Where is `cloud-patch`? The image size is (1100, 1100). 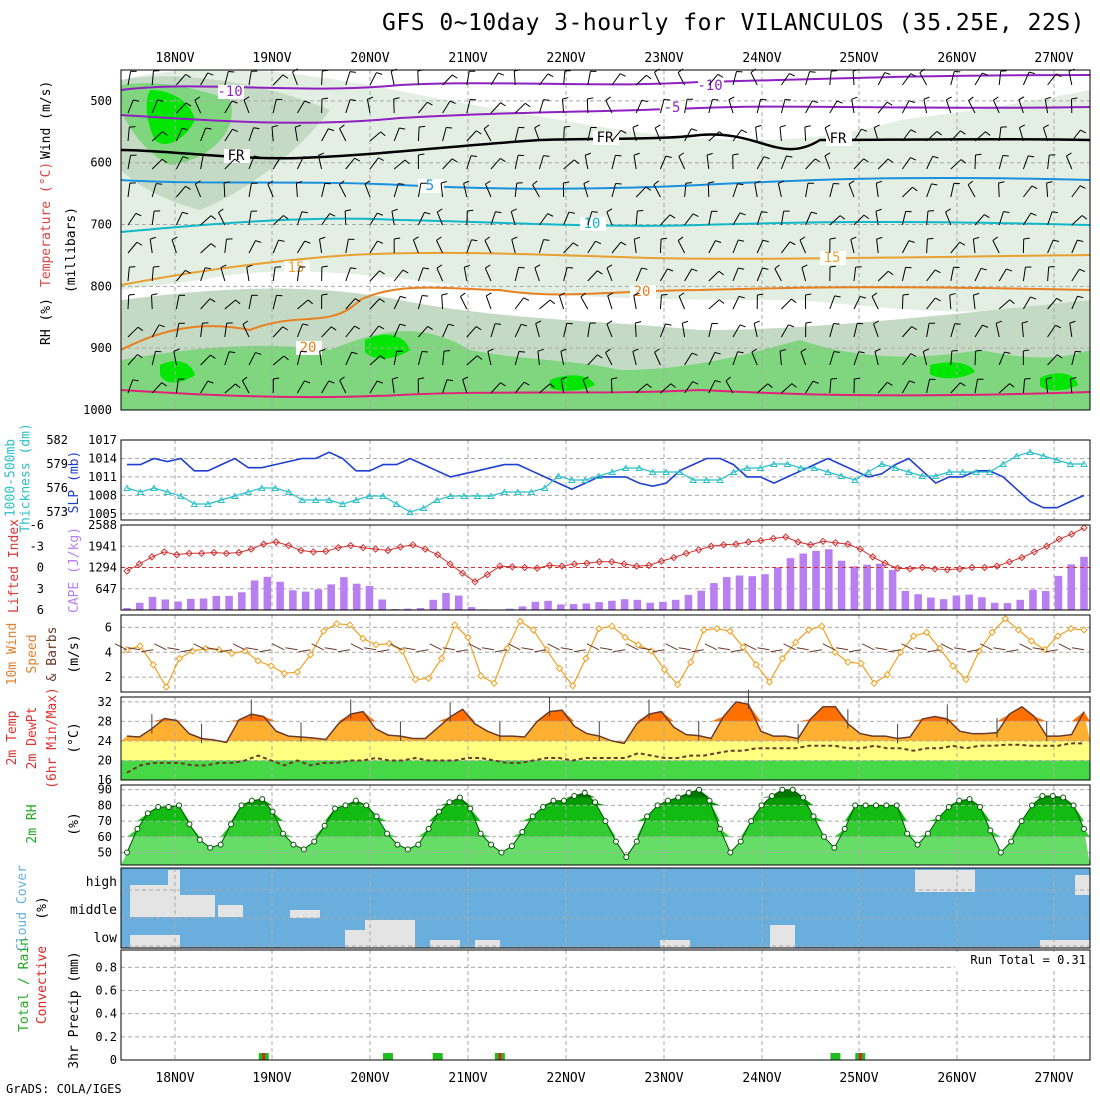
cloud-patch is located at coordinates (1082, 885).